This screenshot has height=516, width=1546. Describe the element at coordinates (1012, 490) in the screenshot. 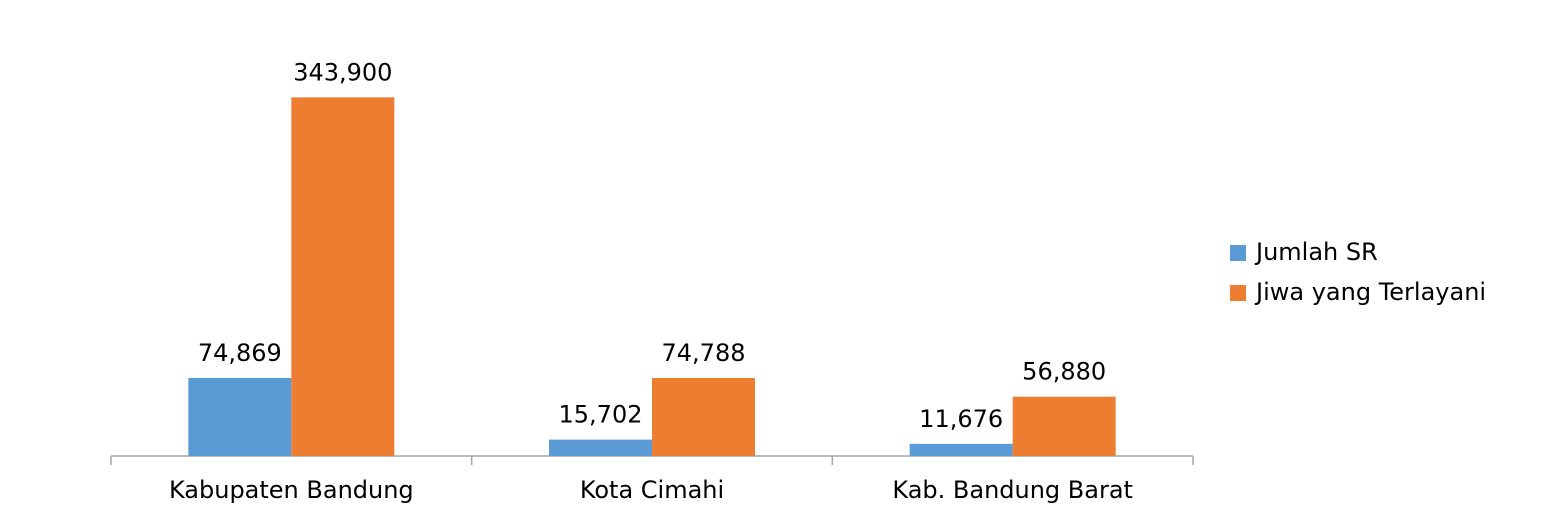

I see `x-tick-label: Kab. Bandung Barat` at that location.